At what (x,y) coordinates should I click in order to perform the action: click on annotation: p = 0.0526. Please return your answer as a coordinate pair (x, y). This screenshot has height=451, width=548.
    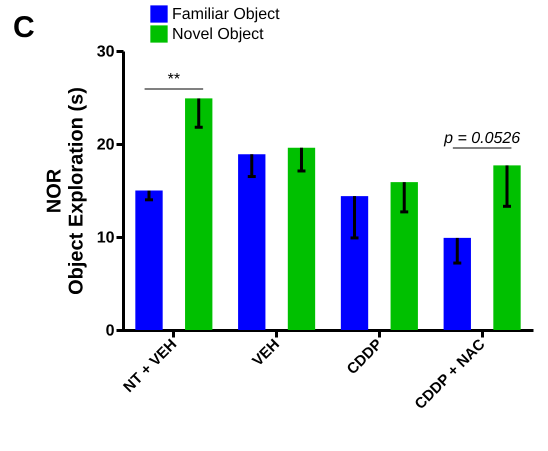
    Looking at the image, I should click on (481, 138).